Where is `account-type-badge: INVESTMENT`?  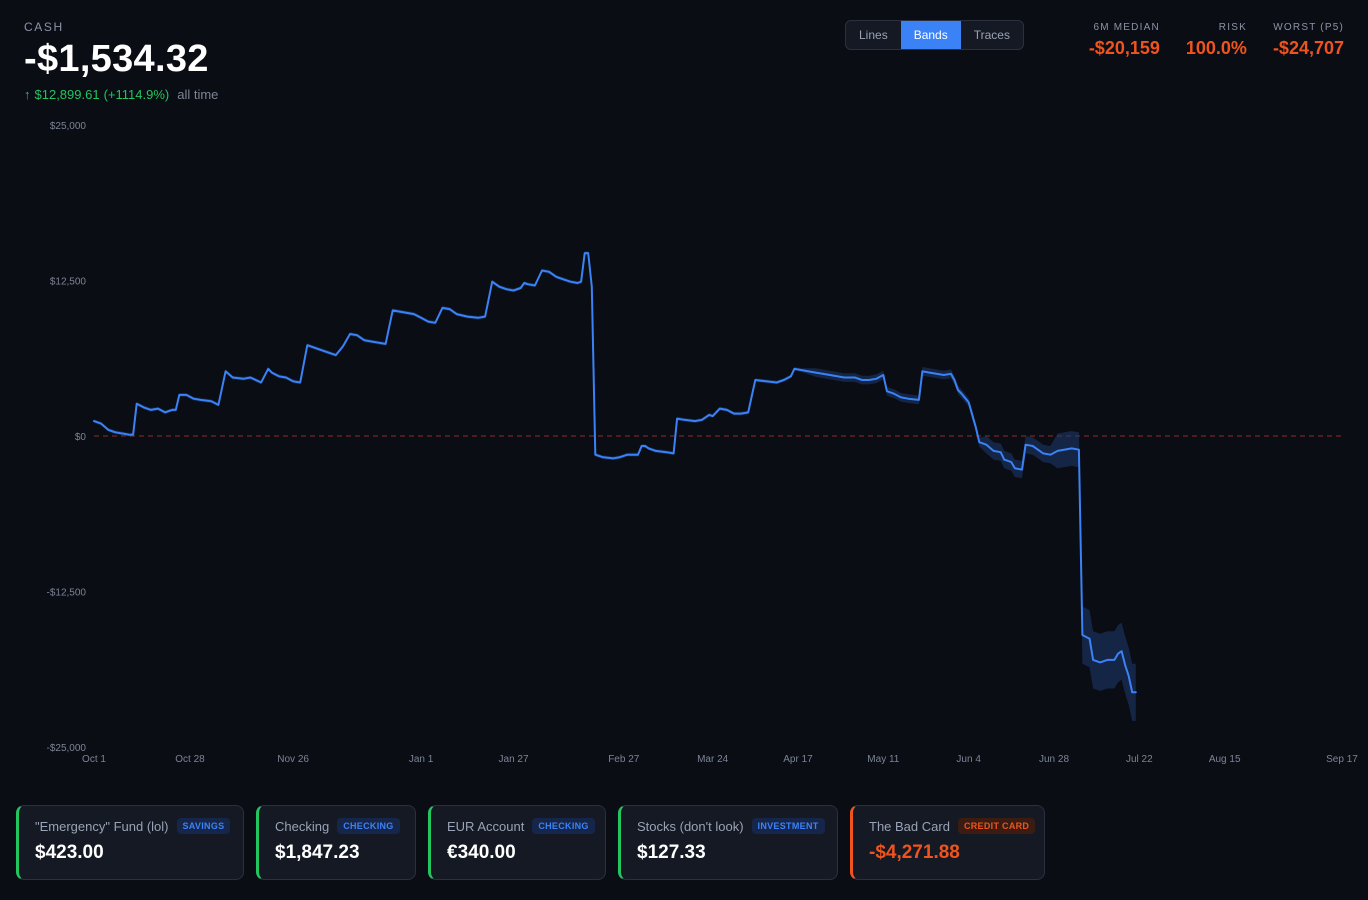 account-type-badge: INVESTMENT is located at coordinates (788, 826).